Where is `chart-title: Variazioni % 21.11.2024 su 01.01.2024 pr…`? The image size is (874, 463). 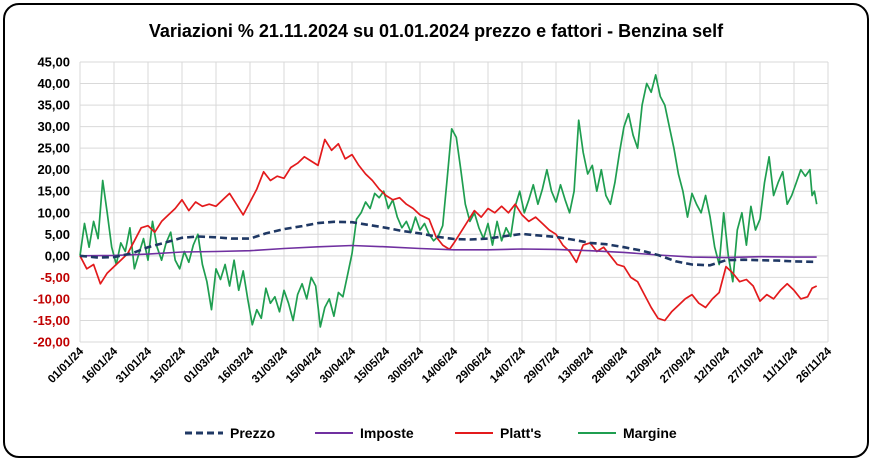
chart-title: Variazioni % 21.11.2024 su 01.01.2024 pr… is located at coordinates (436, 31).